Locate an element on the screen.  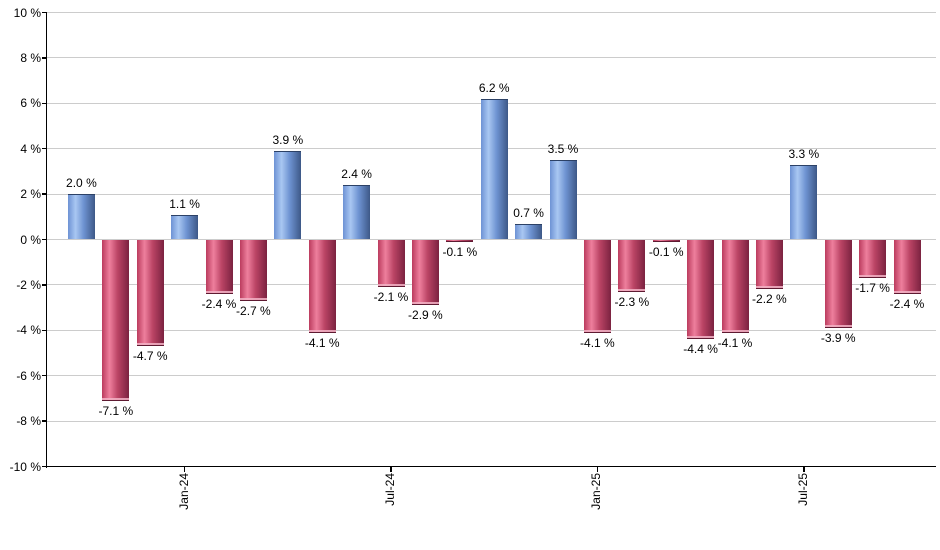
y-axis-line is located at coordinates (46, 240).